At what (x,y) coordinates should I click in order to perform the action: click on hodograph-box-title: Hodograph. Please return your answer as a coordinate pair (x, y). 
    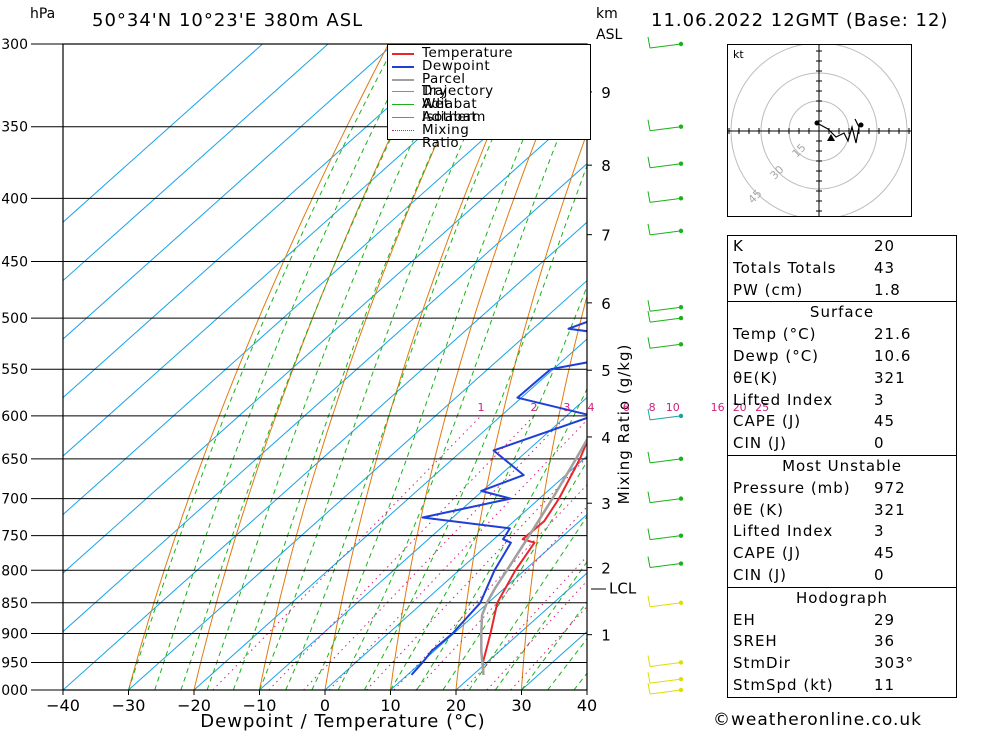
    Looking at the image, I should click on (842, 598).